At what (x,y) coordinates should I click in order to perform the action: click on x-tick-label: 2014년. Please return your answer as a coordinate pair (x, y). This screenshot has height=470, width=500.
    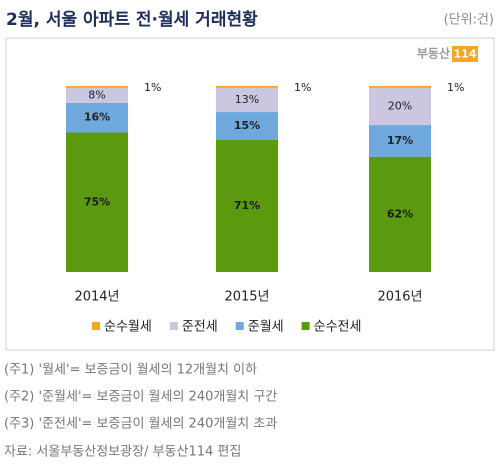
    Looking at the image, I should click on (96, 297).